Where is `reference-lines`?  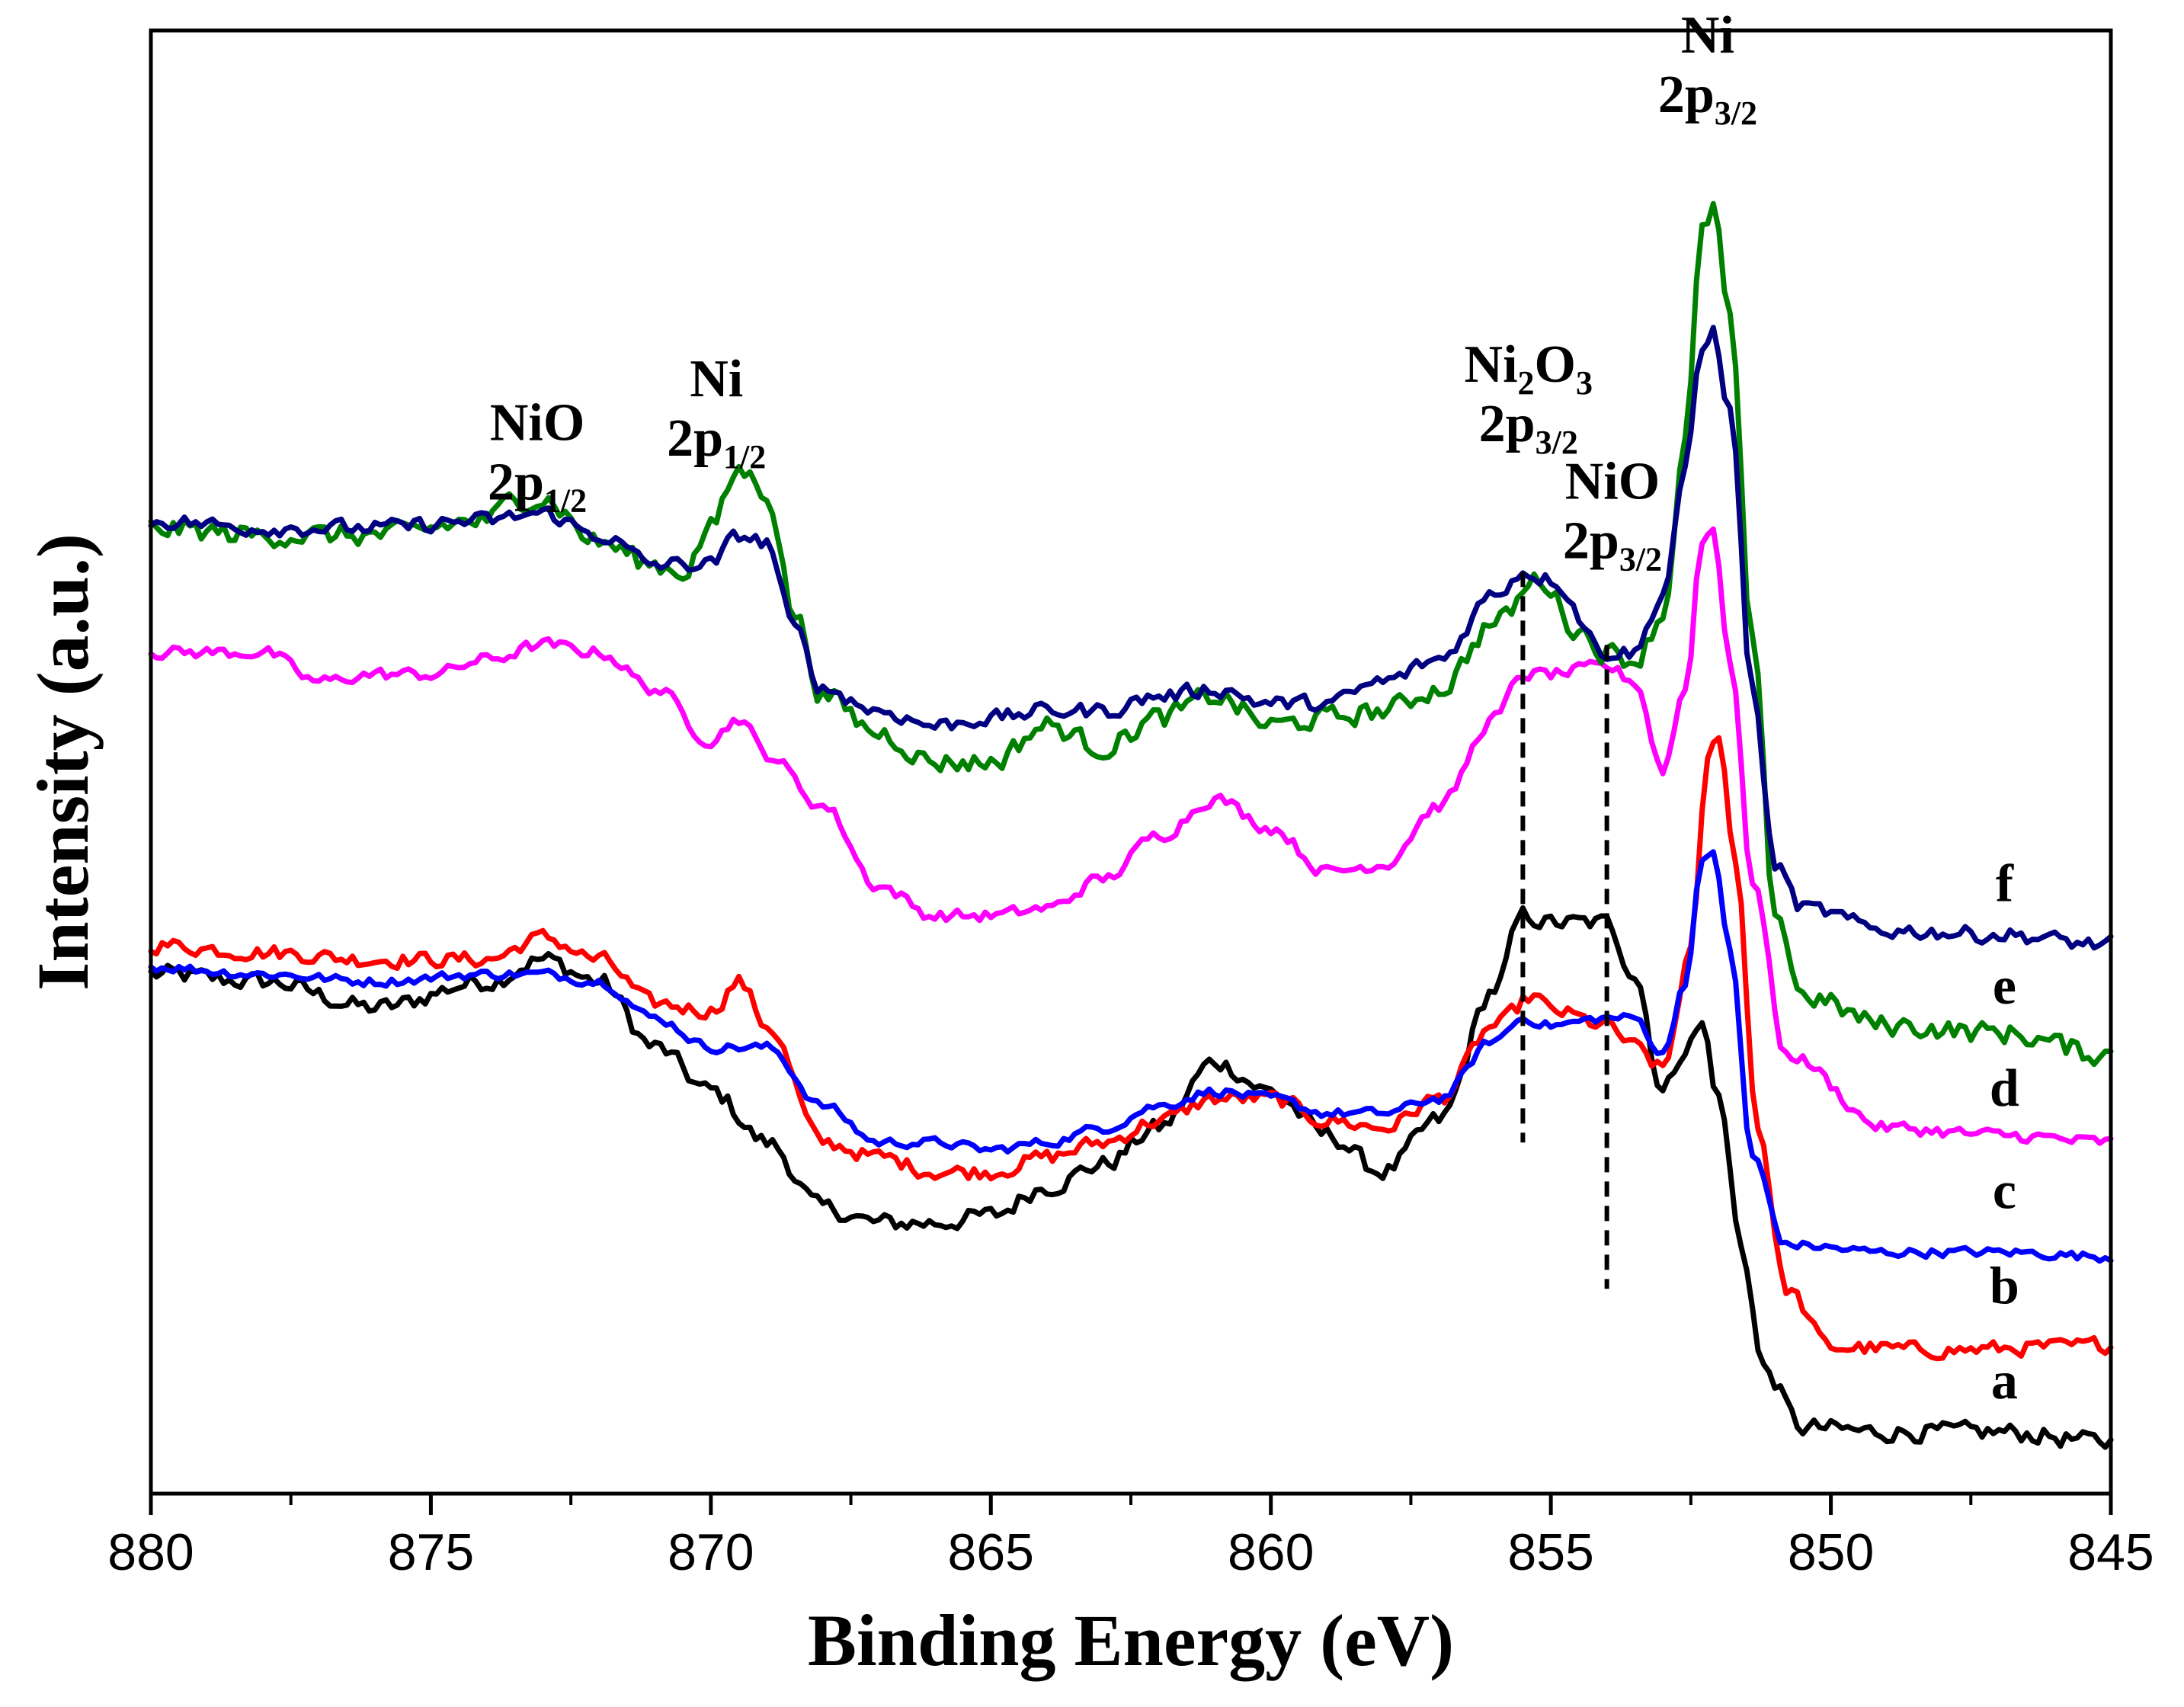 reference-lines is located at coordinates (1565, 931).